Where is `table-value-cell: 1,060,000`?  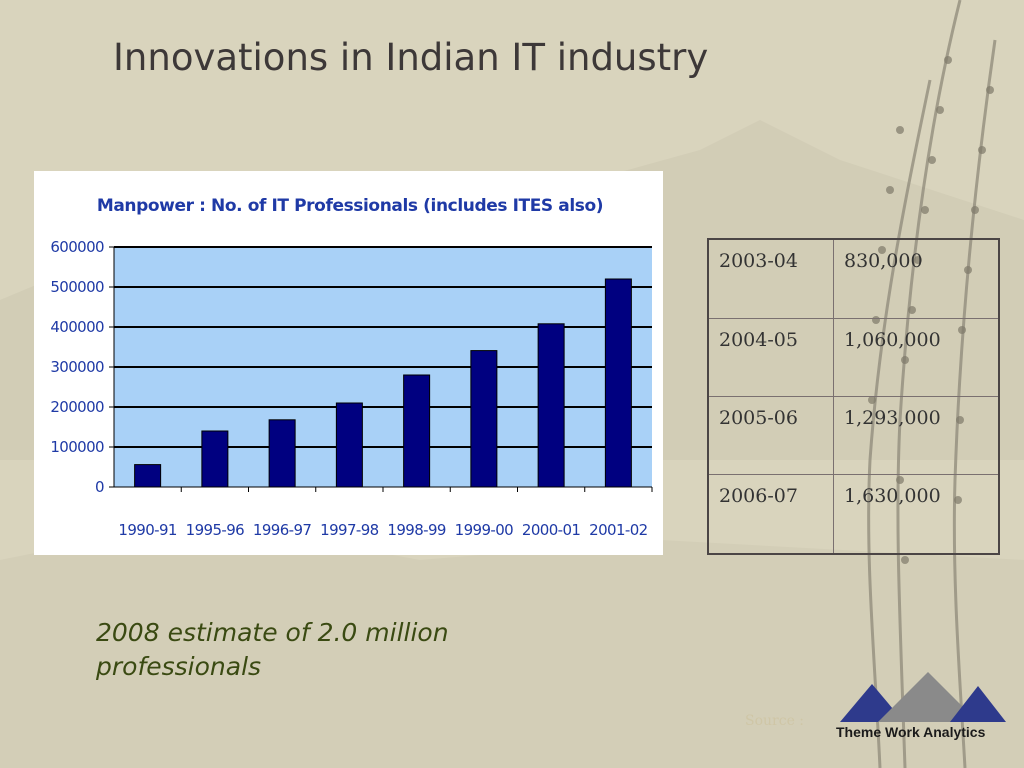 table-value-cell: 1,060,000 is located at coordinates (916, 357).